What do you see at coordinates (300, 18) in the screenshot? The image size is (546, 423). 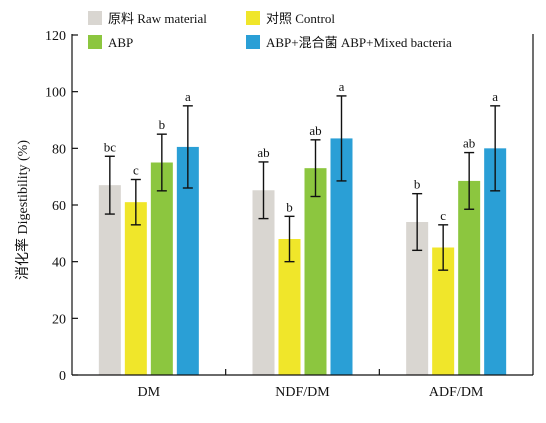 I see `legend-label: 对照 Control` at bounding box center [300, 18].